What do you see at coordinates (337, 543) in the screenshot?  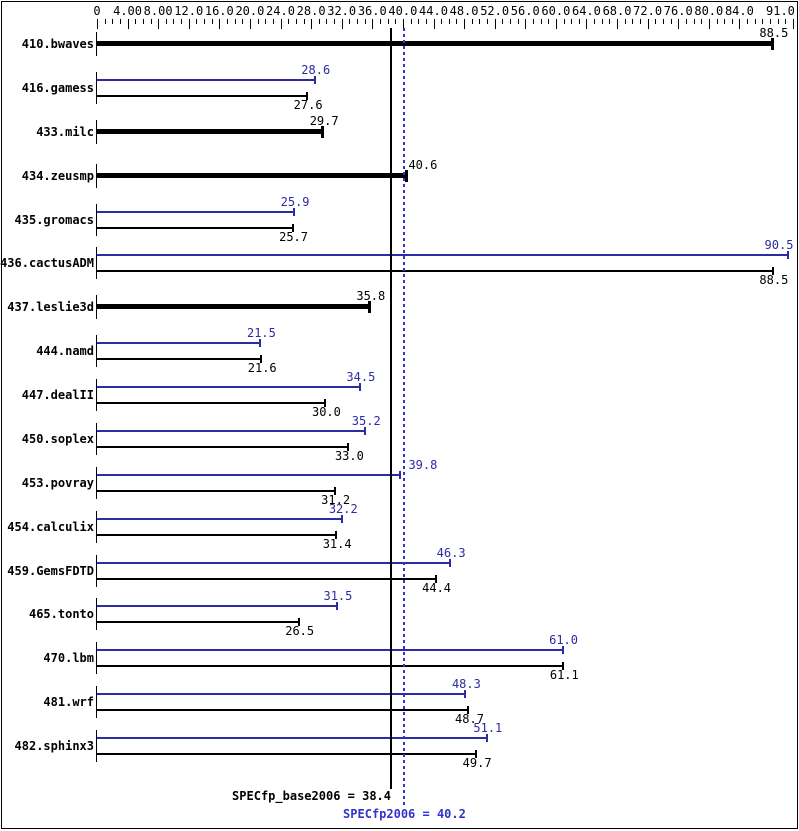 I see `base-value-label: 31.4` at bounding box center [337, 543].